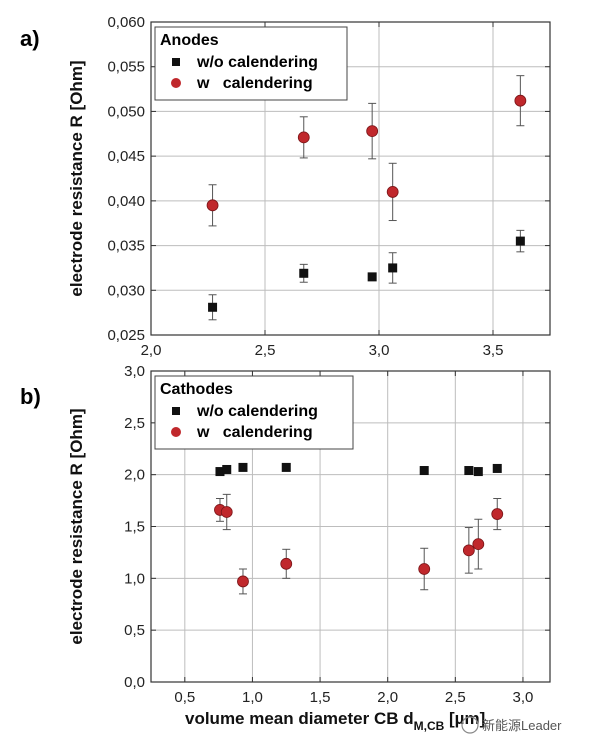  Describe the element at coordinates (252, 697) in the screenshot. I see `panel-b-xtick-label: 1,0` at that location.